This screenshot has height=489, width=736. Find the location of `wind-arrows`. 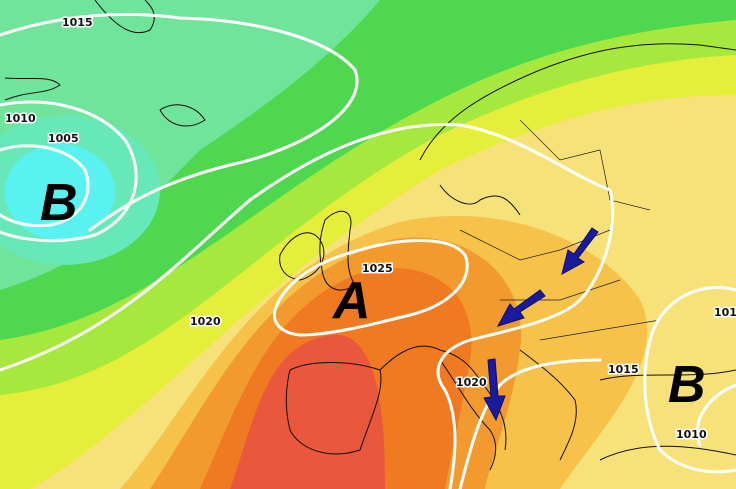

wind-arrows is located at coordinates (541, 324).